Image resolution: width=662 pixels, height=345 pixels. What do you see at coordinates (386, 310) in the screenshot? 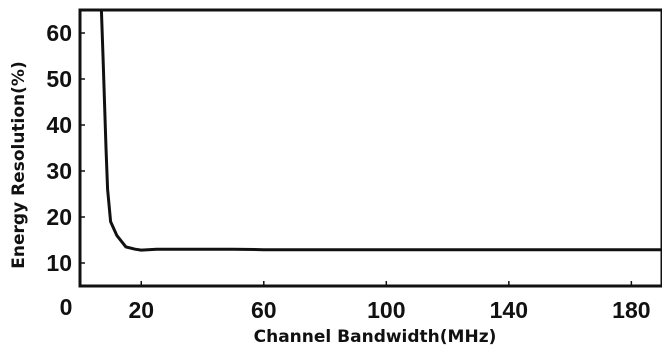
I see `x-tick-label: 100` at bounding box center [386, 310].